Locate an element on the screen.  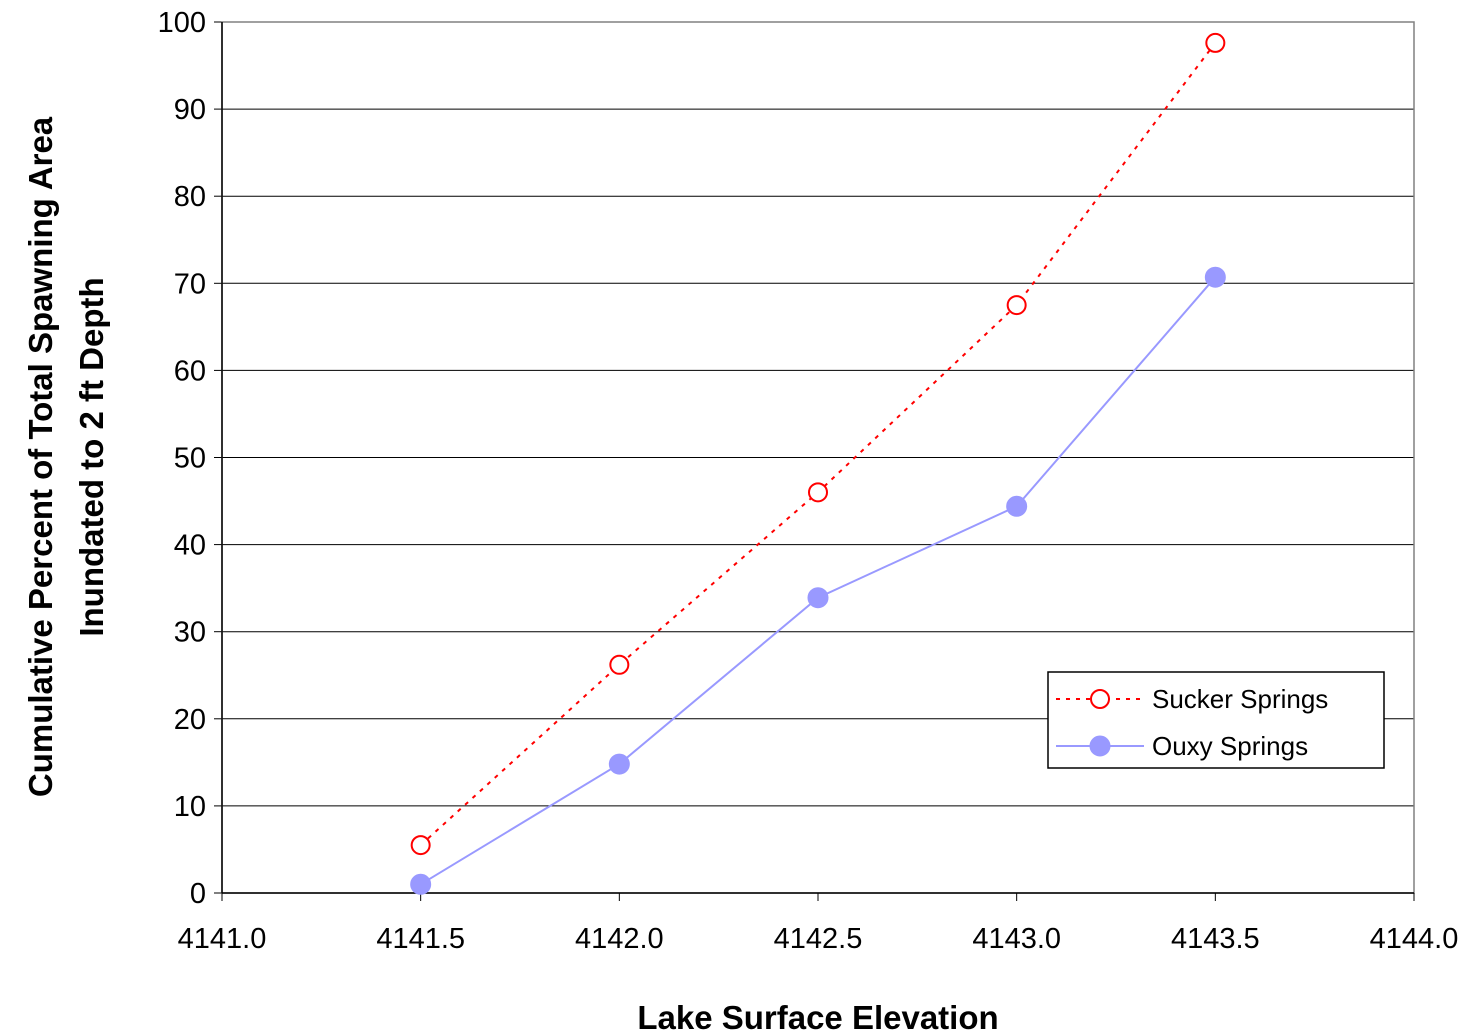
legend: Sucker Springs Ouxy Springs is located at coordinates (1216, 720).